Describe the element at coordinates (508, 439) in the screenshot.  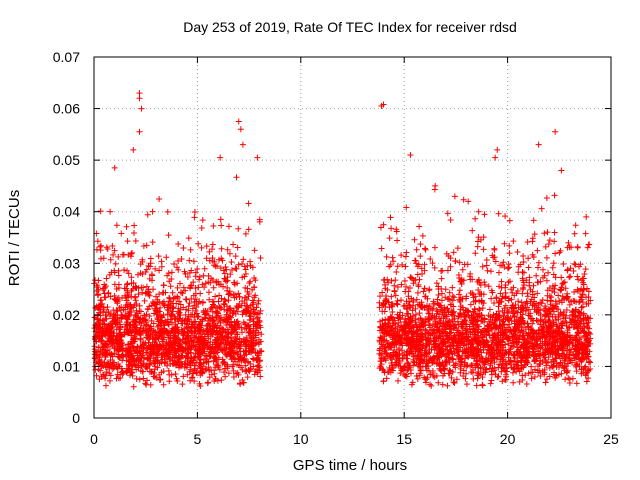
I see `x-tick-label: 20` at that location.